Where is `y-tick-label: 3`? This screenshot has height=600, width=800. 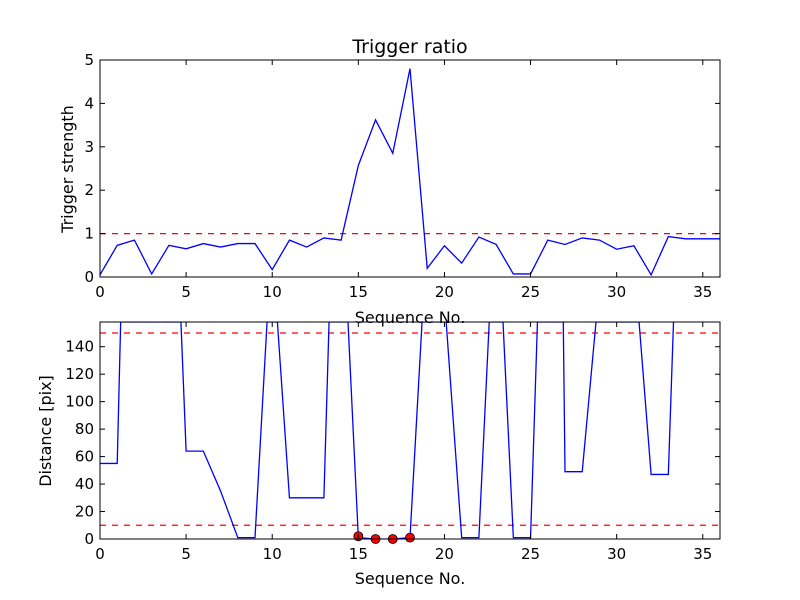 y-tick-label: 3 is located at coordinates (89, 147).